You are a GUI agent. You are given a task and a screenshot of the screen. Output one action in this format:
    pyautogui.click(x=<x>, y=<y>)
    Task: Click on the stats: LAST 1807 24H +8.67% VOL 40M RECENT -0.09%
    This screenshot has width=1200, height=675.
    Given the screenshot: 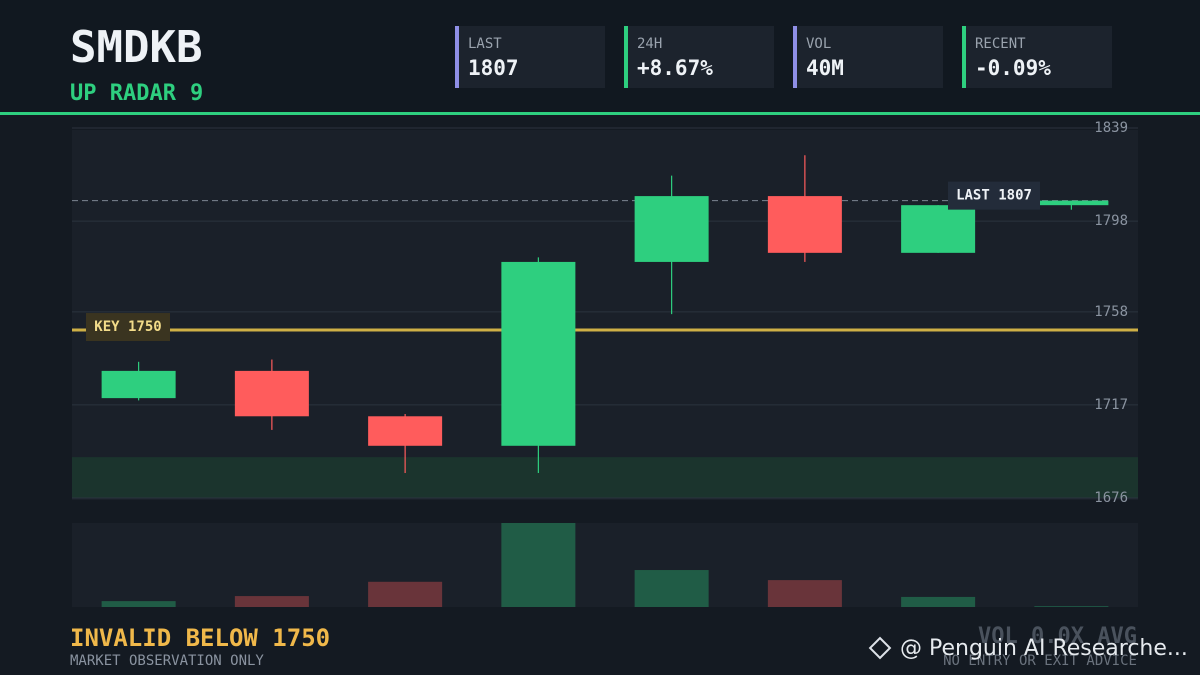 What is the action you would take?
    pyautogui.click(x=783, y=57)
    